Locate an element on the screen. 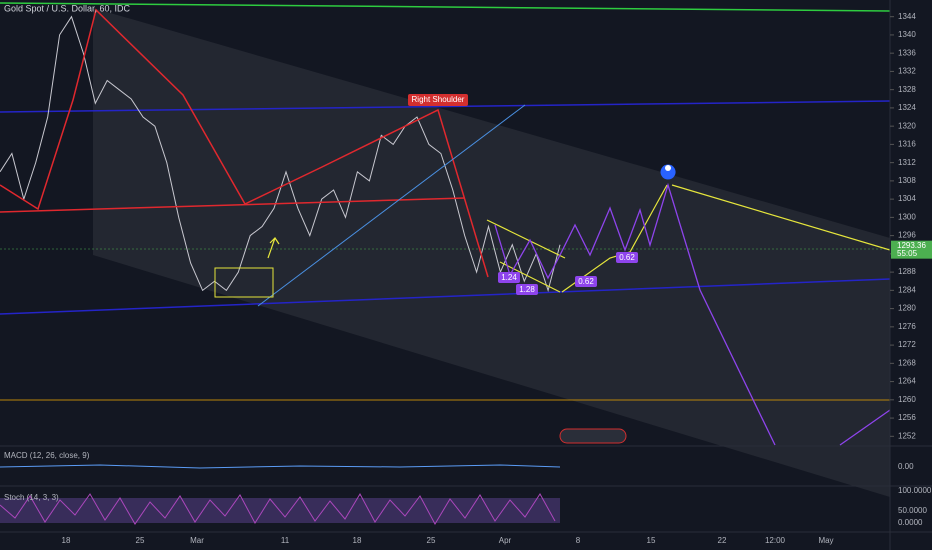 This screenshot has height=550, width=932. axis-label: 0.00 is located at coordinates (906, 466).